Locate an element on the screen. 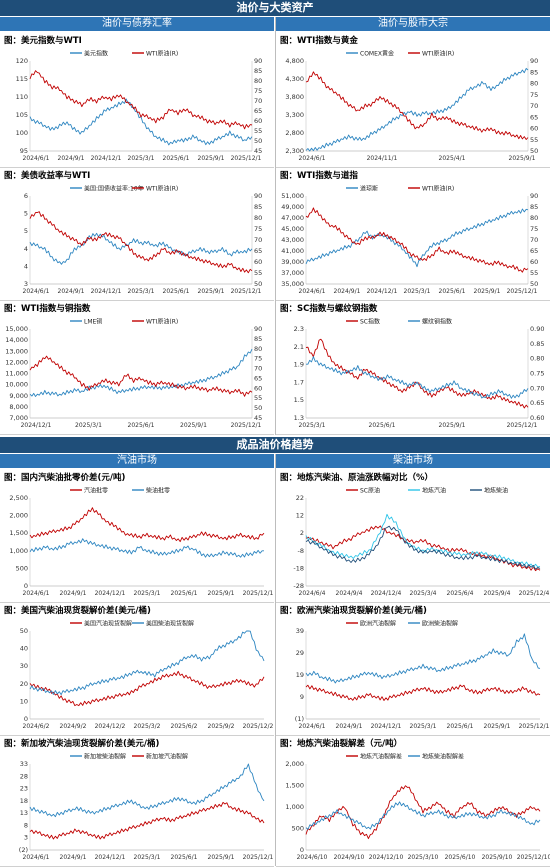  x-tick-label: 2025/9/2 is located at coordinates (221, 726).